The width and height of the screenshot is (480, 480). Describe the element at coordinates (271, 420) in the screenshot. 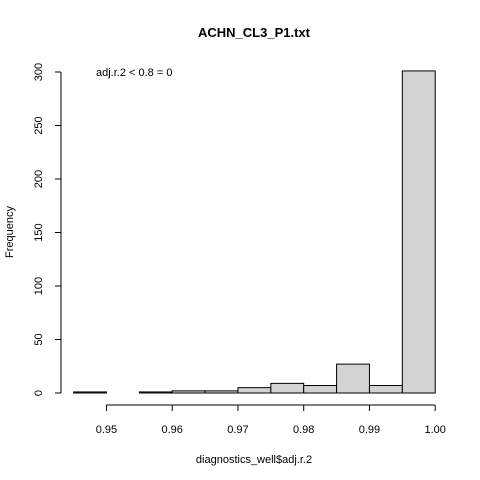

I see `x-axis-ticks: 0.95 0.96 0.97 0.98 0.99 1.00` at that location.